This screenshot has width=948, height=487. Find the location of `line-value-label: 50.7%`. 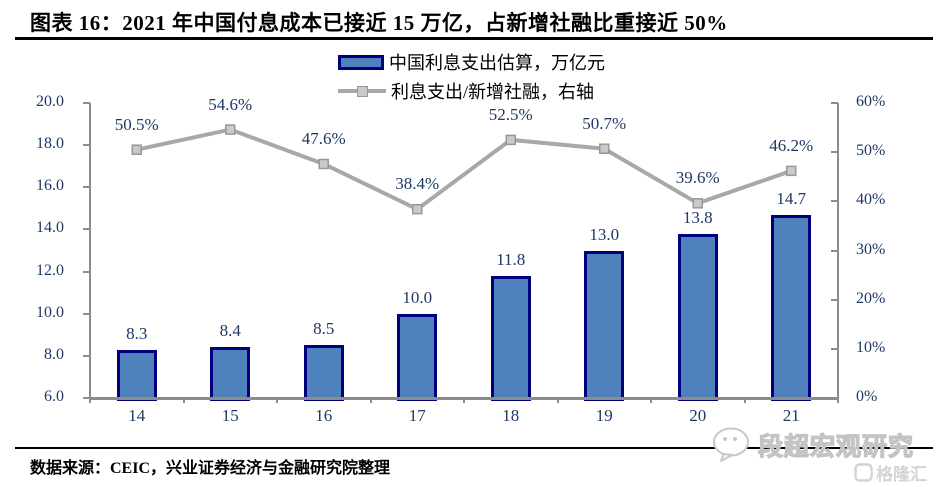

line-value-label: 50.7% is located at coordinates (604, 123).